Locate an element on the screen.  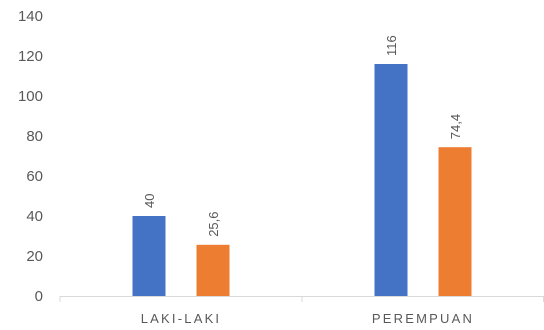
y-tick-label: 40 is located at coordinates (34, 216).